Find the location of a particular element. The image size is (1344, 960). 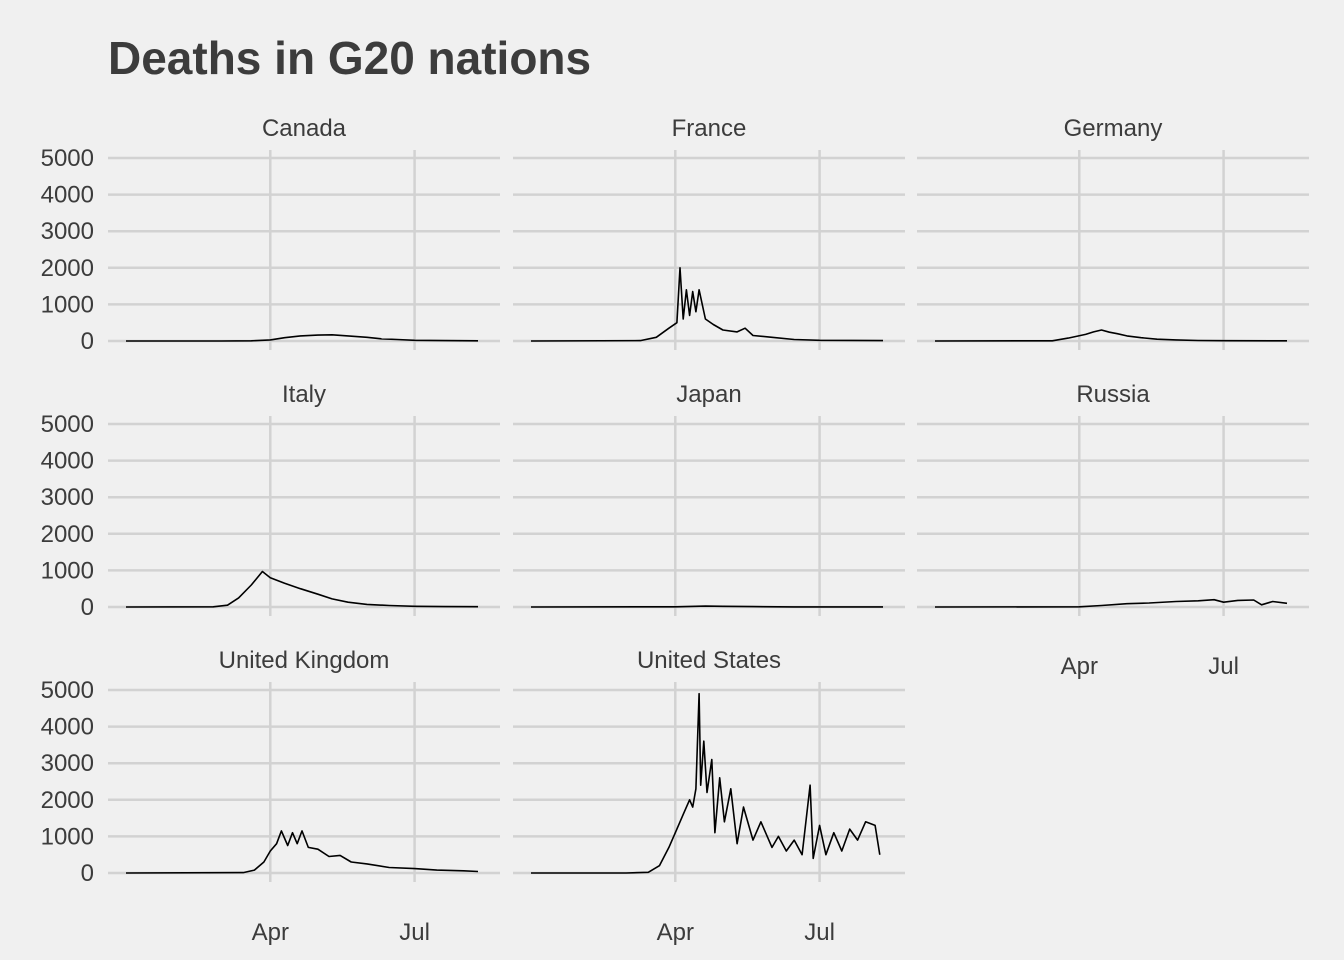

panel-france: France is located at coordinates (709, 232).